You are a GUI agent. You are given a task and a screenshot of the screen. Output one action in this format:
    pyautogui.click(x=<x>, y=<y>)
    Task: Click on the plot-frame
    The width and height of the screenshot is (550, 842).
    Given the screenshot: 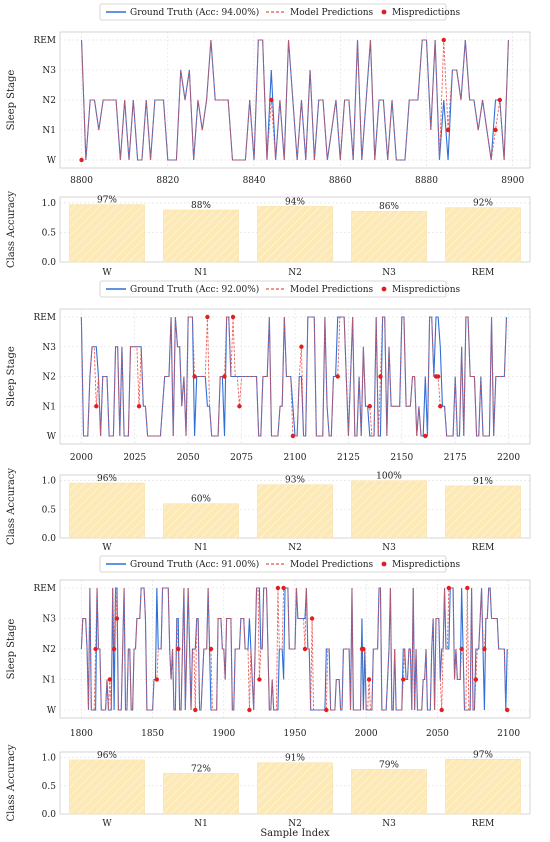 What is the action you would take?
    pyautogui.click(x=295, y=100)
    